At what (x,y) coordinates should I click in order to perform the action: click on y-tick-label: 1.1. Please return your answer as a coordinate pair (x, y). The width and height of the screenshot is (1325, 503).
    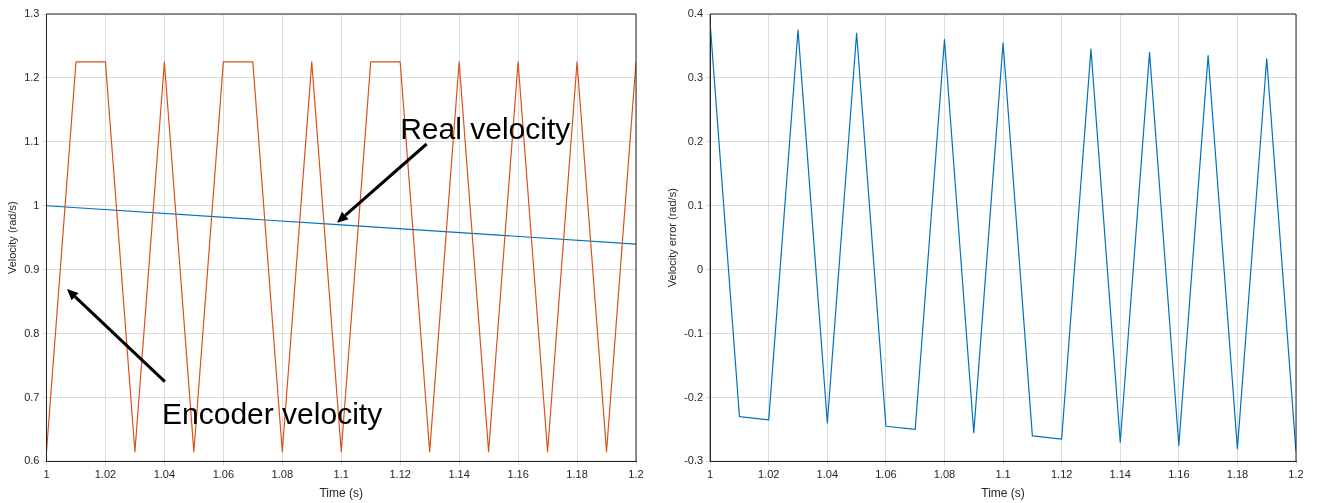
    Looking at the image, I should click on (32, 140).